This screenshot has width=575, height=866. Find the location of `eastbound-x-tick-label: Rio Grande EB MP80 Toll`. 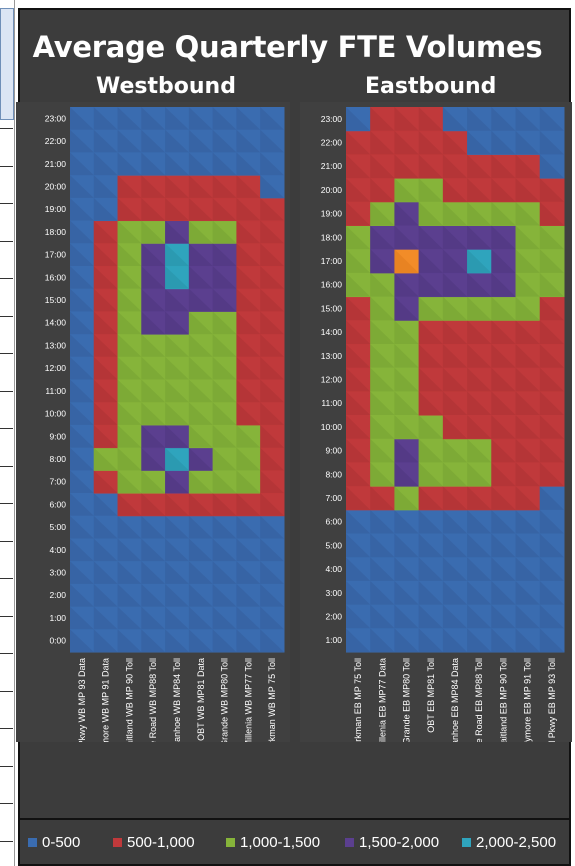

eastbound-x-tick-label: Rio Grande EB MP80 Toll is located at coordinates (407, 700).